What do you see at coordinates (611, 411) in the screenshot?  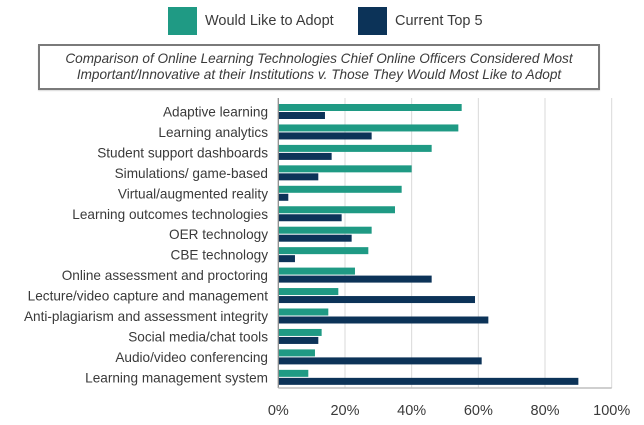 I see `x-tick-label: 100%` at bounding box center [611, 411].